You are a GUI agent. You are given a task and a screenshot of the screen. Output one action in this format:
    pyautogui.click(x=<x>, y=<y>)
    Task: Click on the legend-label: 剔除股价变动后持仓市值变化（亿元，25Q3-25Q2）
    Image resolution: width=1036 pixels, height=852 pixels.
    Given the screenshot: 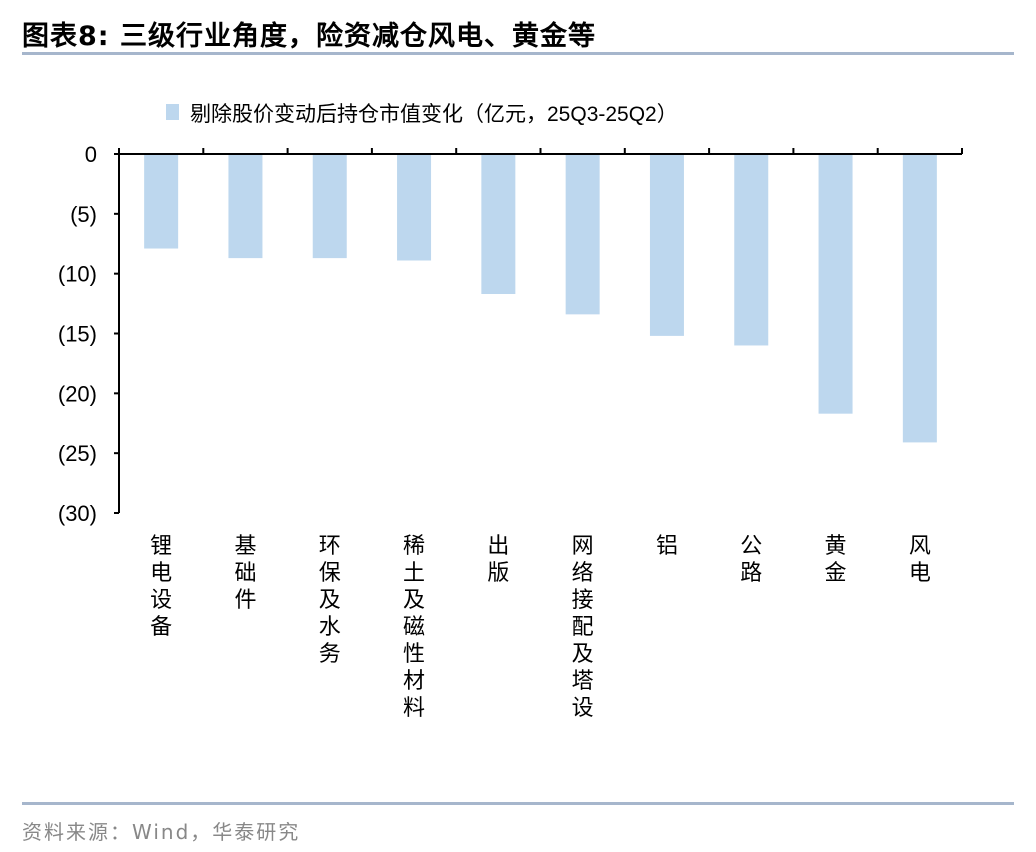 What is the action you would take?
    pyautogui.click(x=434, y=114)
    